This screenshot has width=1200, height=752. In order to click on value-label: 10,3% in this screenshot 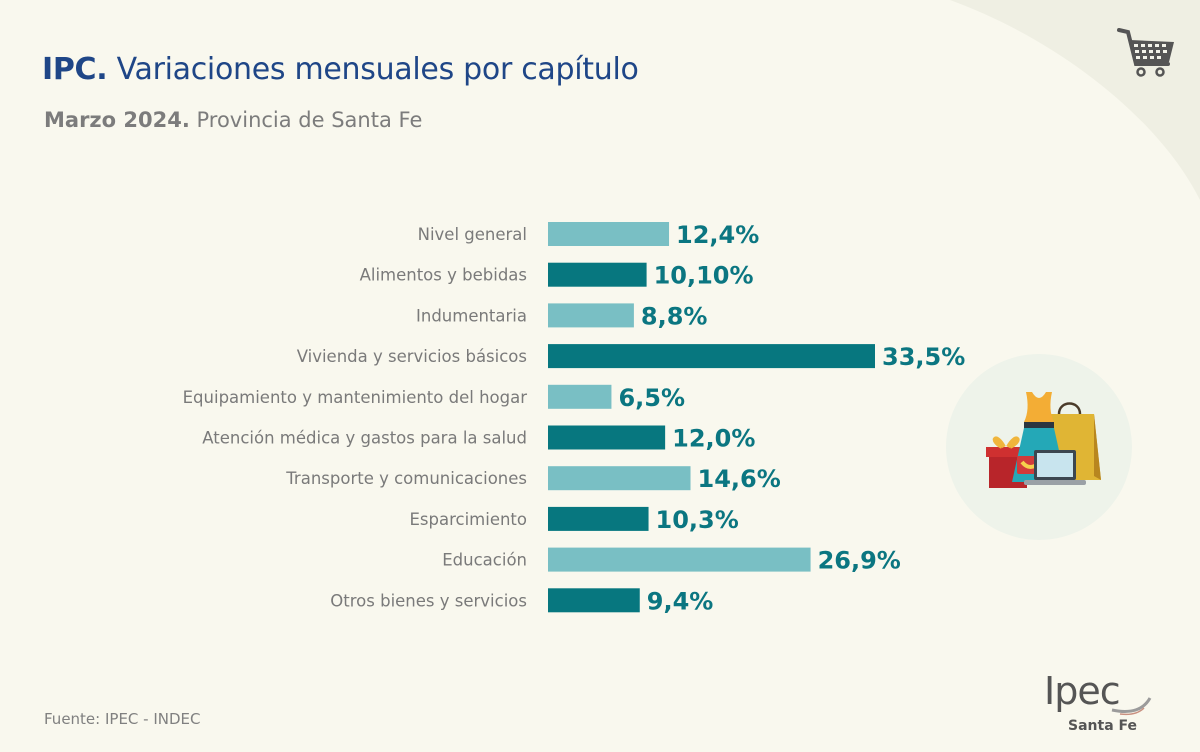, I will do `click(697, 520)`.